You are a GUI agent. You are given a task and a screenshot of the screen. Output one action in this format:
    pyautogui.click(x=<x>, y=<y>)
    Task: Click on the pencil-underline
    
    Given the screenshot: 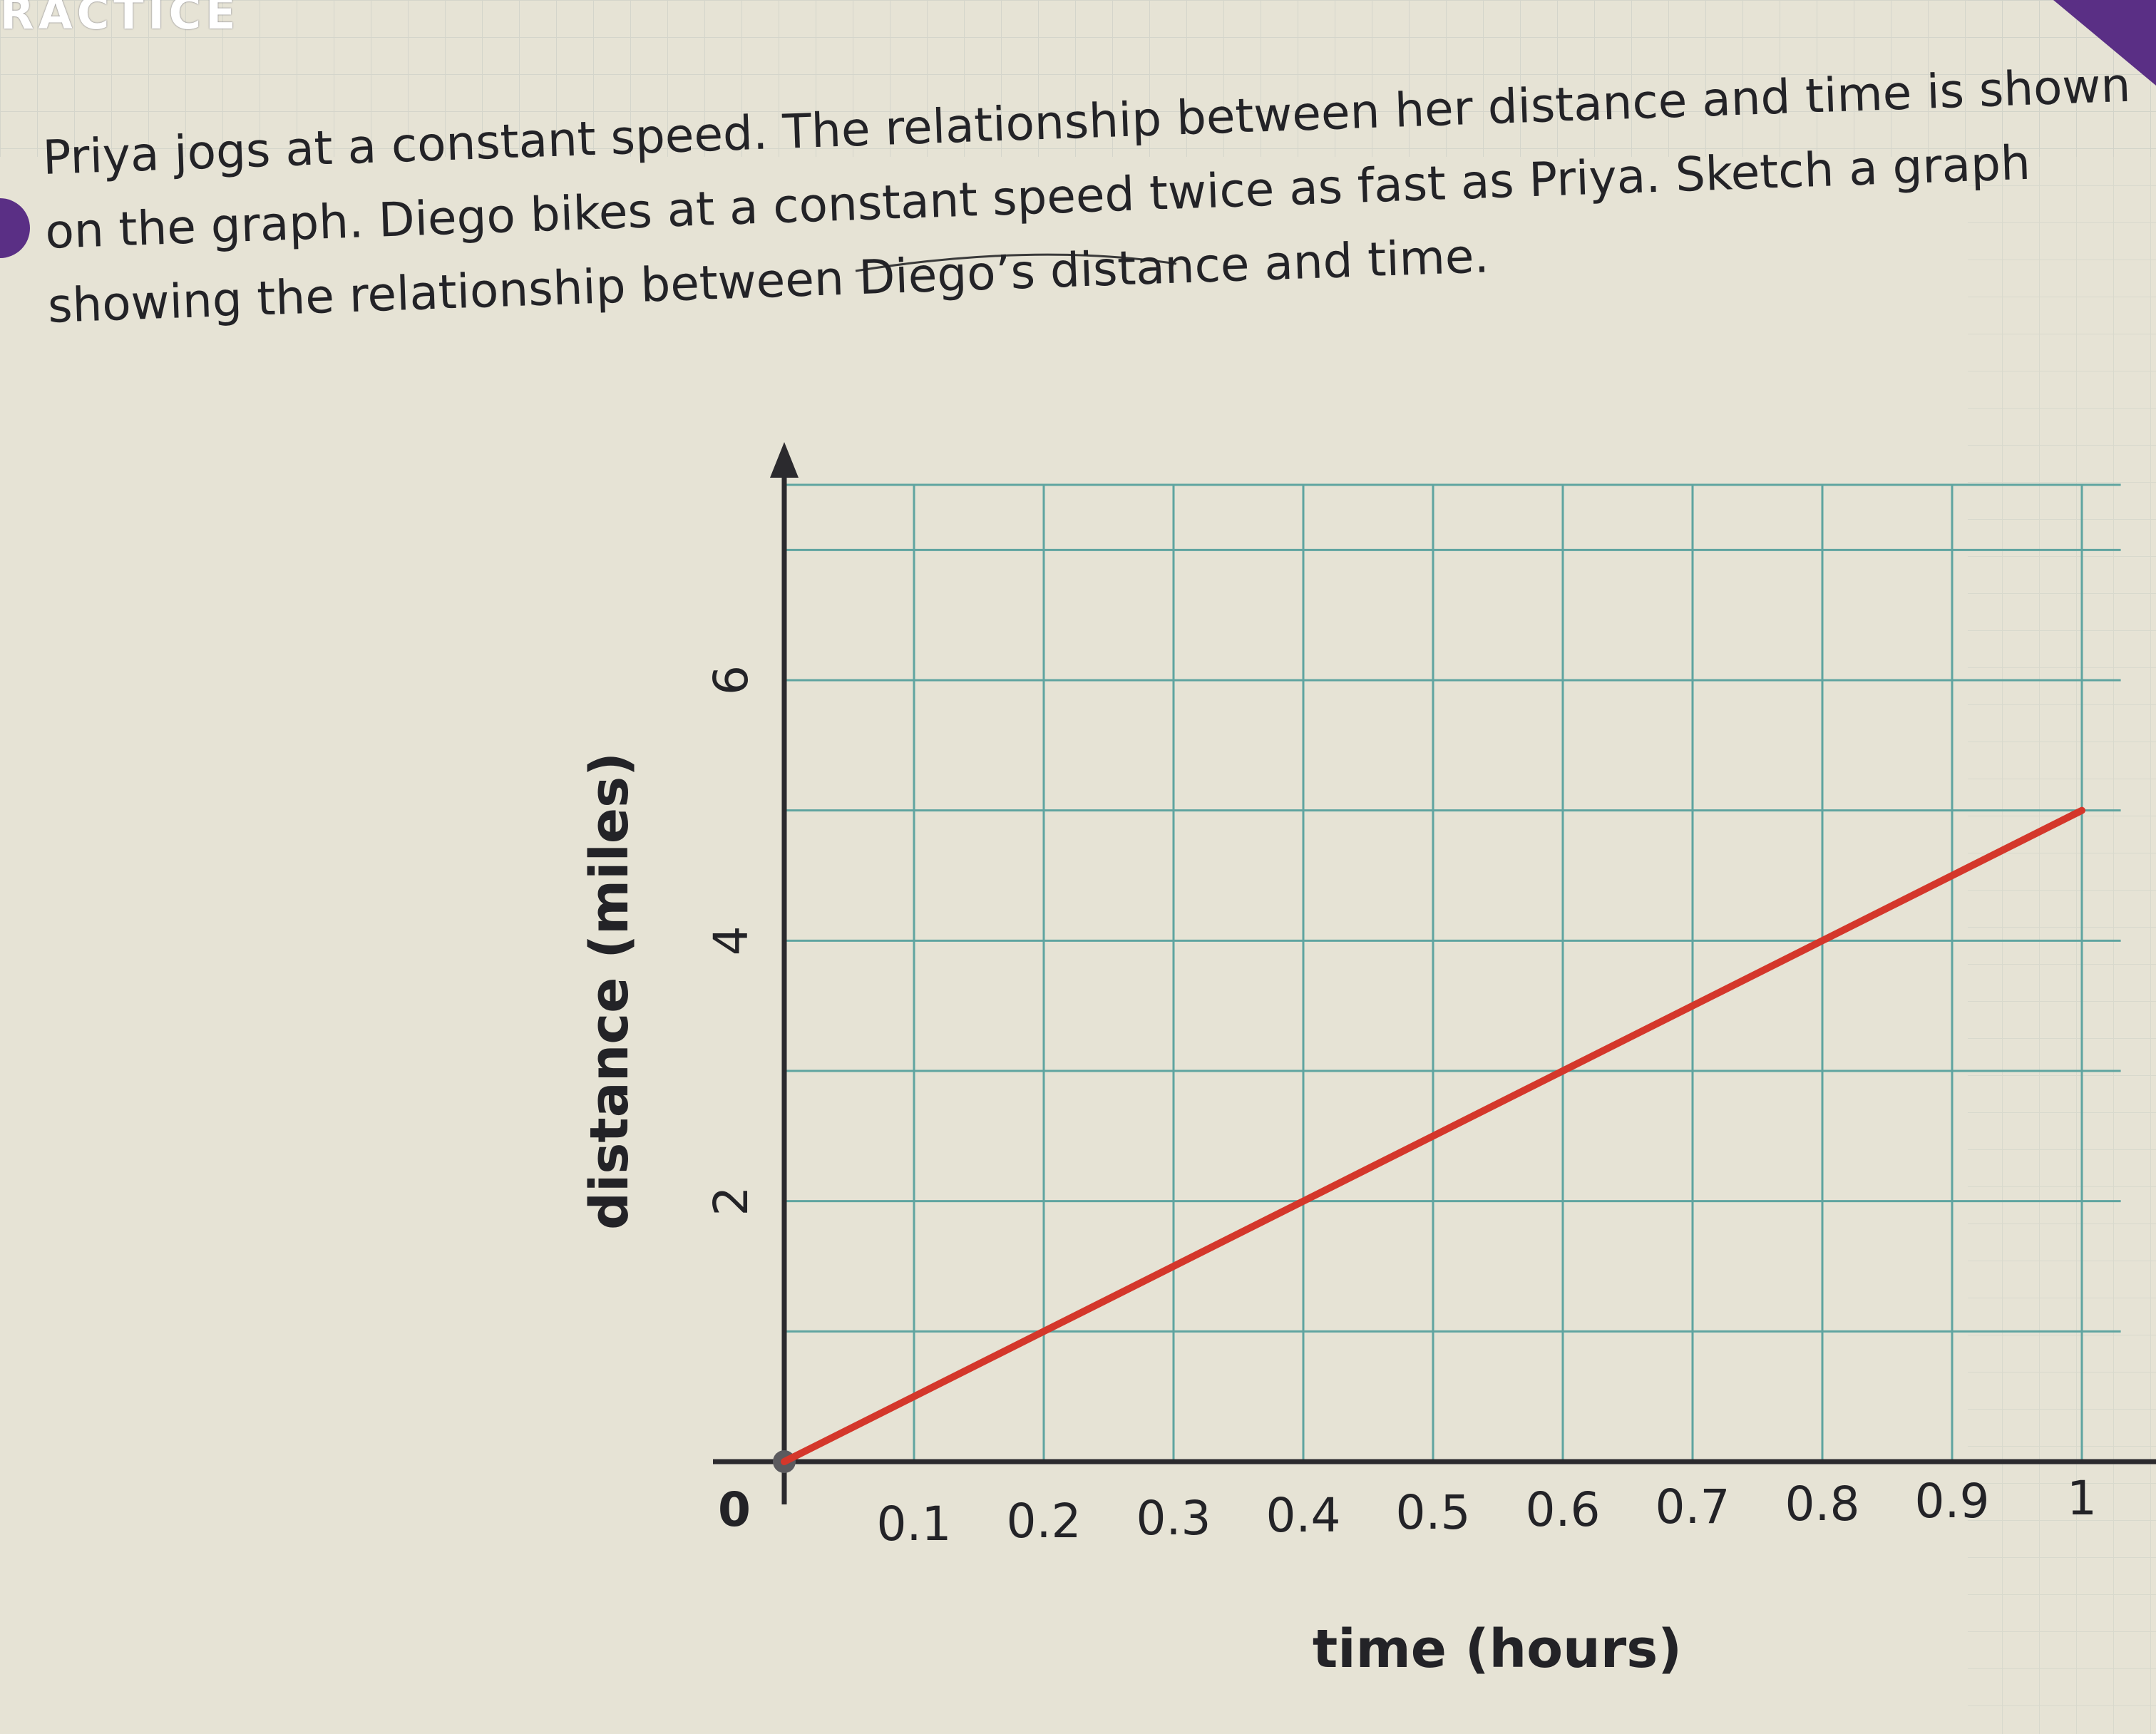 What is the action you would take?
    pyautogui.click(x=1016, y=262)
    